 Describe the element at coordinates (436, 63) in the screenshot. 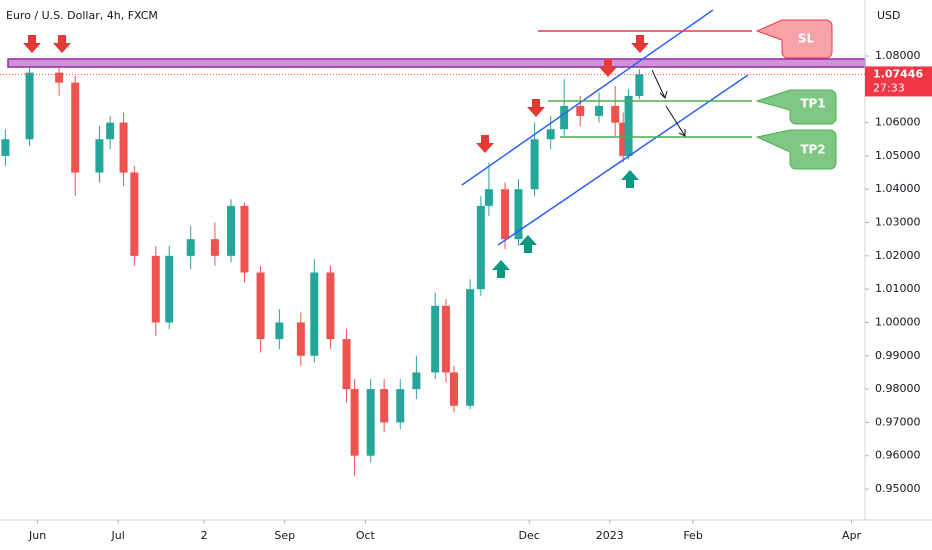

I see `resistance-zone` at that location.